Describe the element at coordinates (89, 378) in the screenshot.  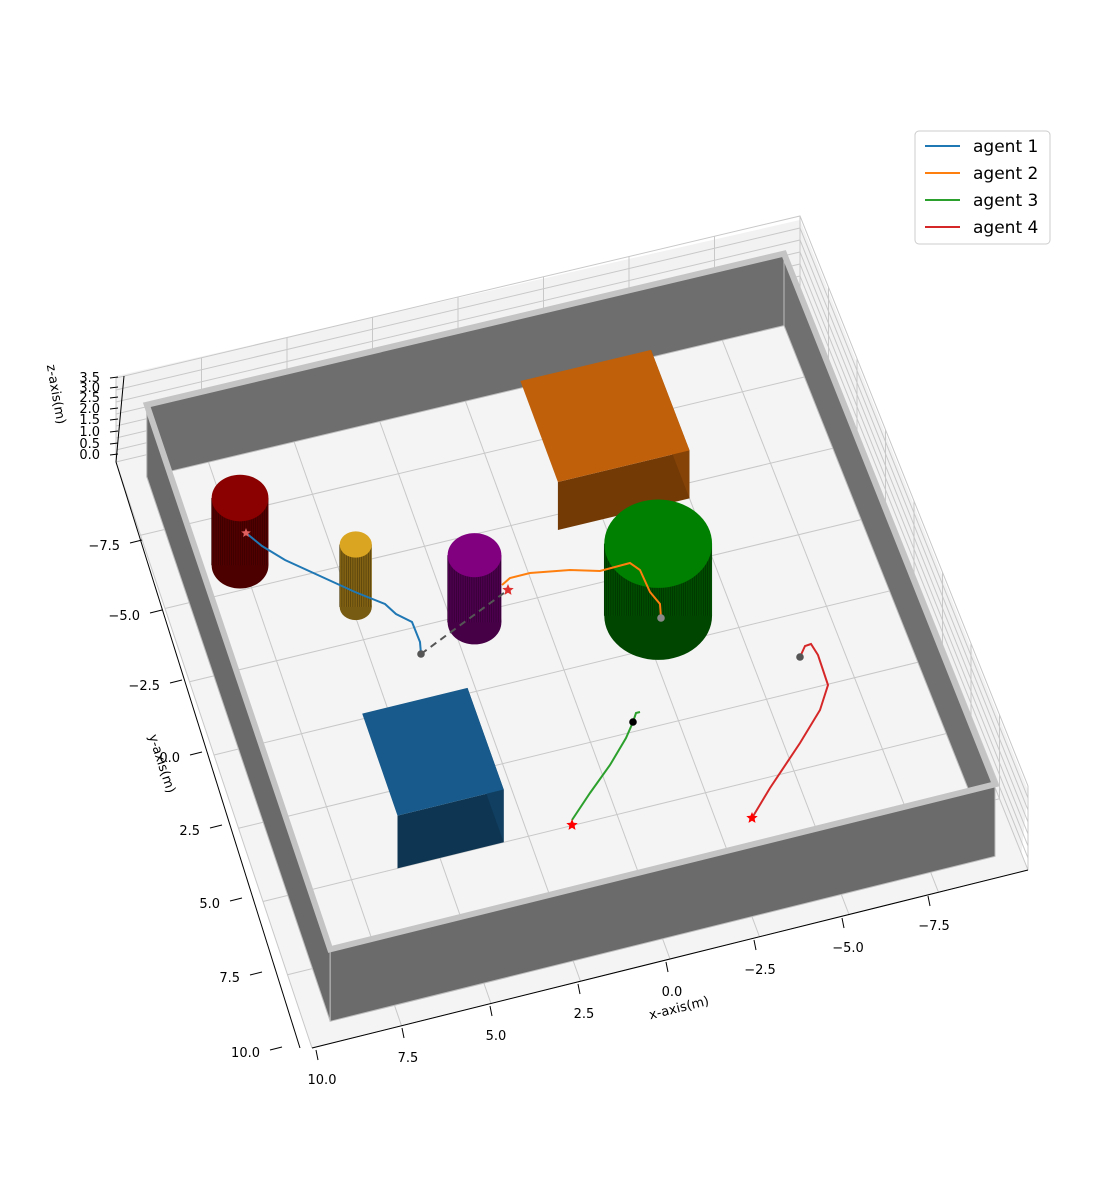
I see `z-tick-label: 3.5` at that location.